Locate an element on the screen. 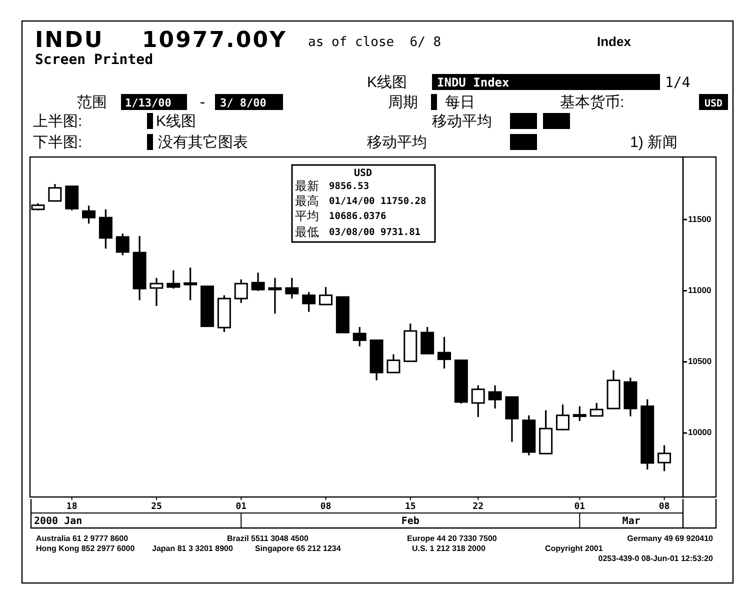 The height and width of the screenshot is (603, 750). annotation: USD is located at coordinates (363, 173).